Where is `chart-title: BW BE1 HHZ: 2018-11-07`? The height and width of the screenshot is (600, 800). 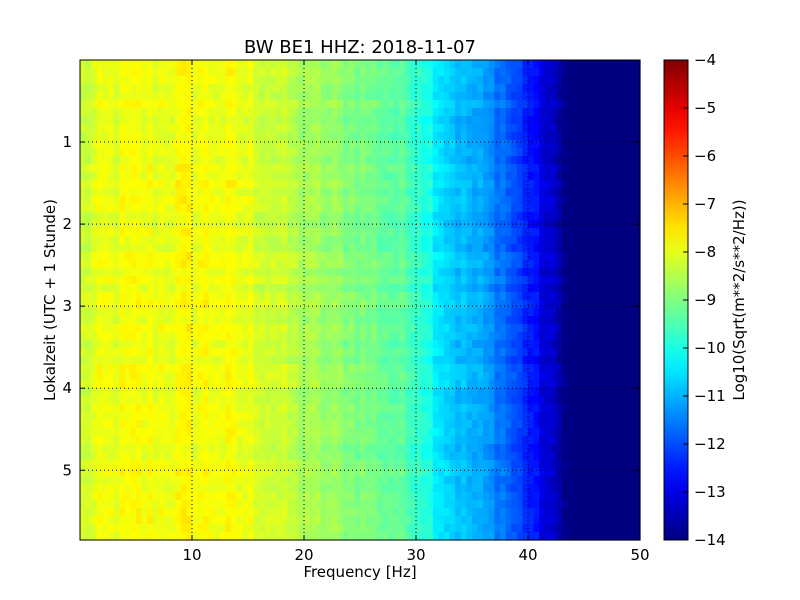 chart-title: BW BE1 HHZ: 2018-11-07 is located at coordinates (360, 47).